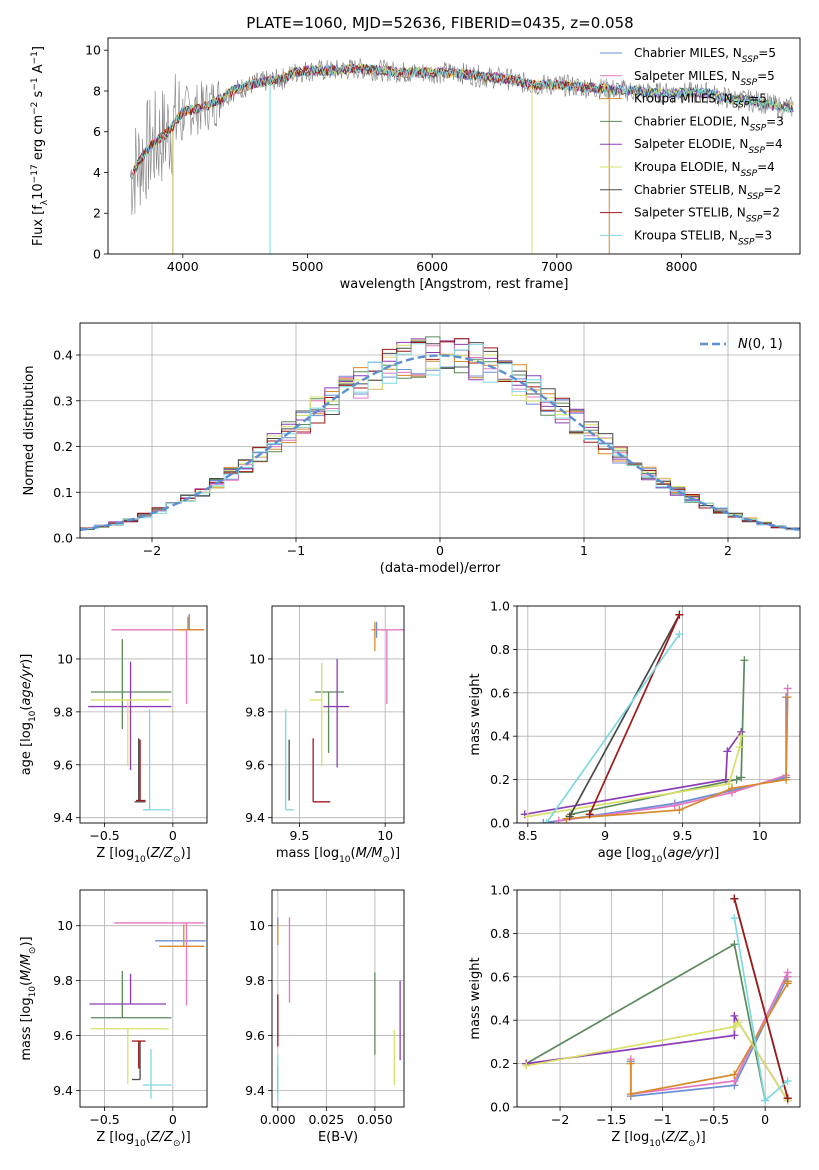  I want to click on x-tick-label: 6000, so click(432, 266).